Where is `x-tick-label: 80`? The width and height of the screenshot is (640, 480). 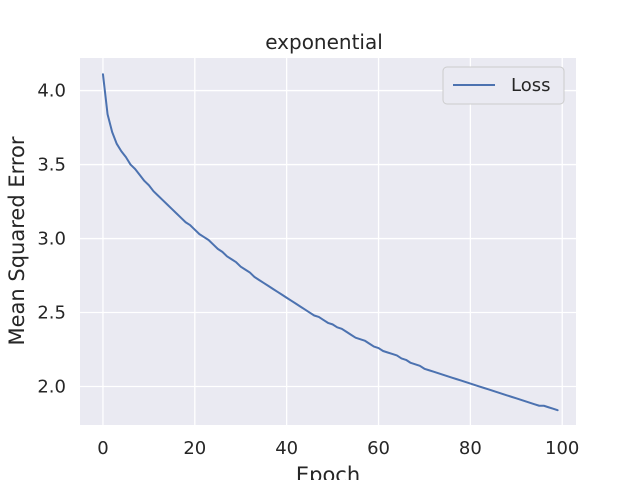 x-tick-label: 80 is located at coordinates (470, 448).